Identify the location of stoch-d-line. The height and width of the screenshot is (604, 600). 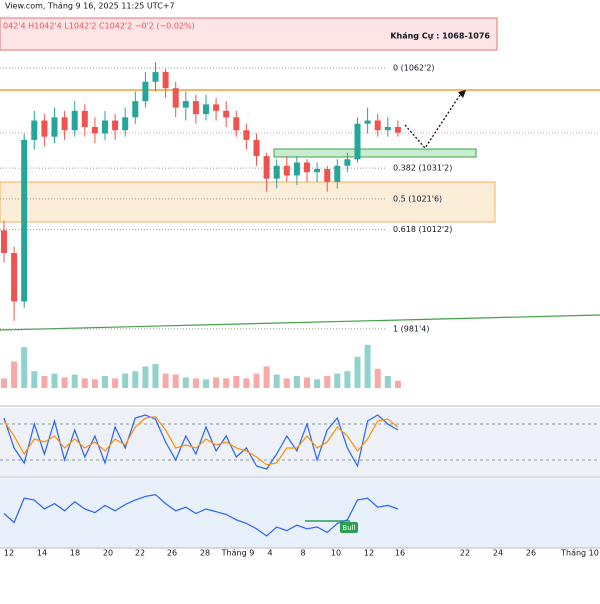
(201, 441).